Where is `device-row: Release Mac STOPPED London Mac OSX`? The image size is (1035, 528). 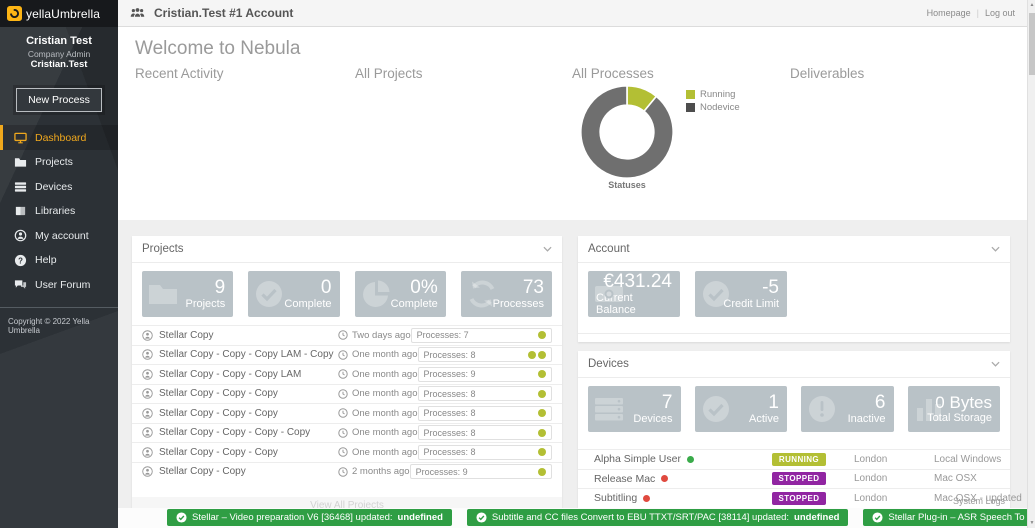
device-row: Release Mac STOPPED London Mac OSX is located at coordinates (794, 478).